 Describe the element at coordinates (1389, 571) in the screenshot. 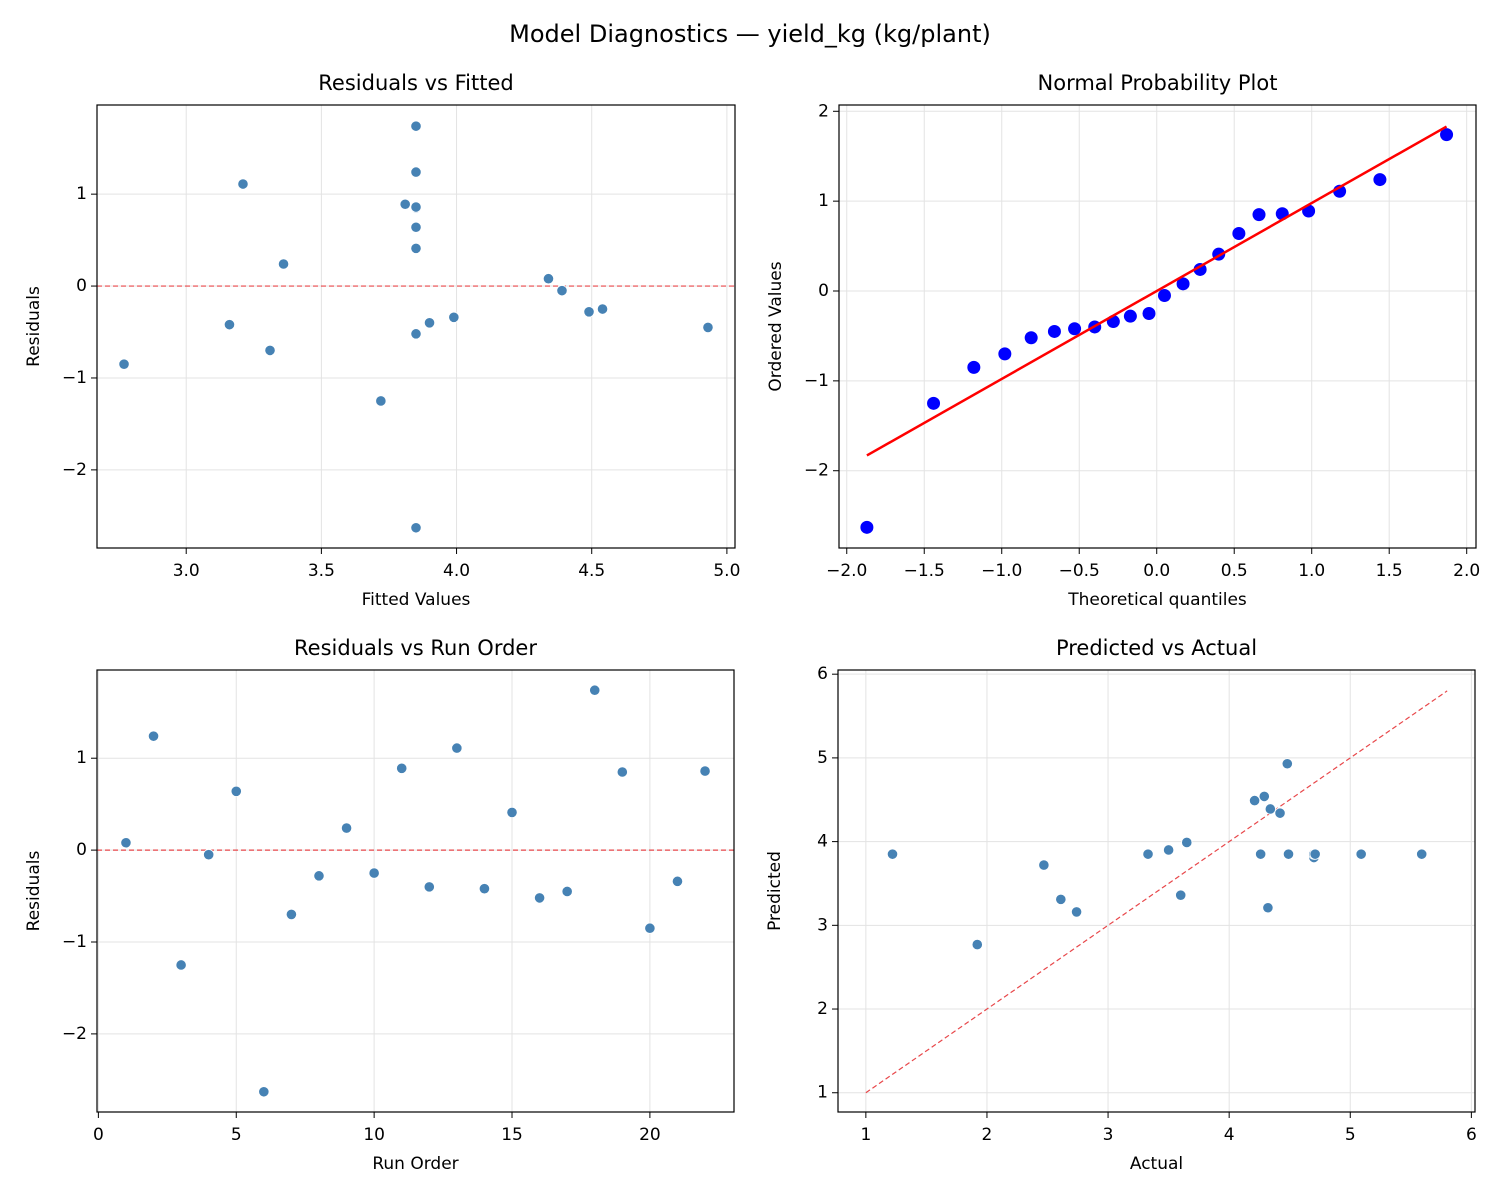

I see `x-tick-label: 1.5` at that location.